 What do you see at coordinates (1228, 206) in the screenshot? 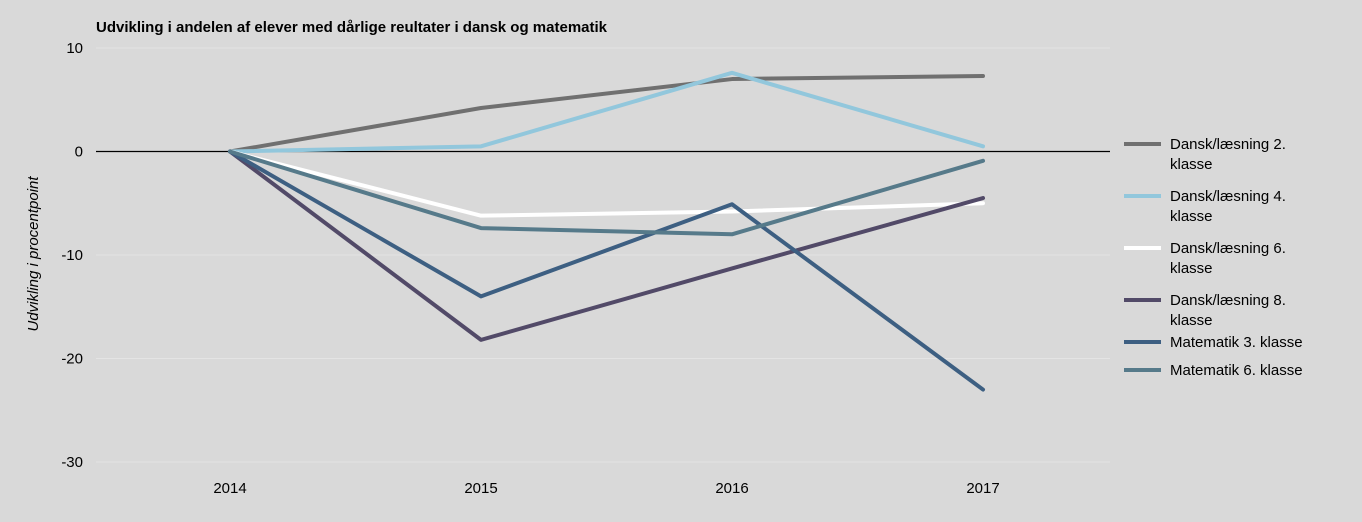
I see `legend-label: Dansk/læsning 4. klasse` at bounding box center [1228, 206].